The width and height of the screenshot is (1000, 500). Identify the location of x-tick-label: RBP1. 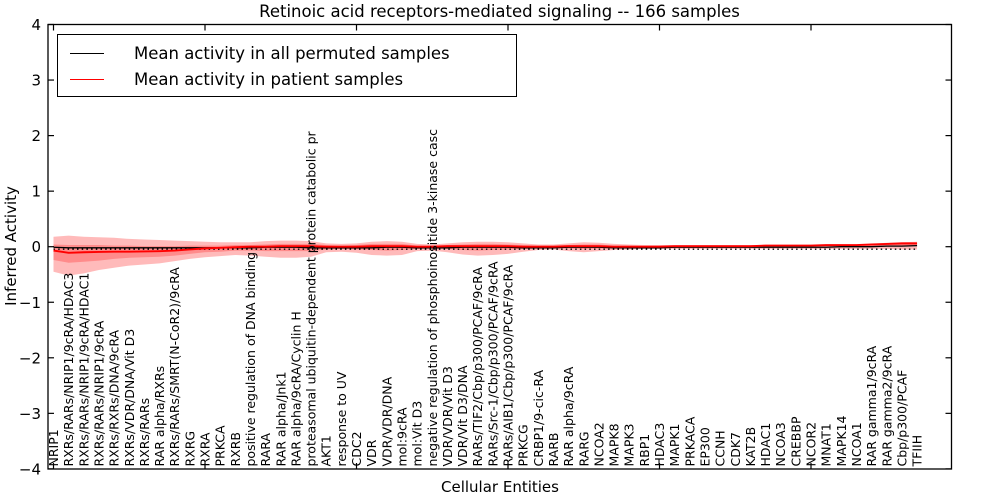
(644, 450).